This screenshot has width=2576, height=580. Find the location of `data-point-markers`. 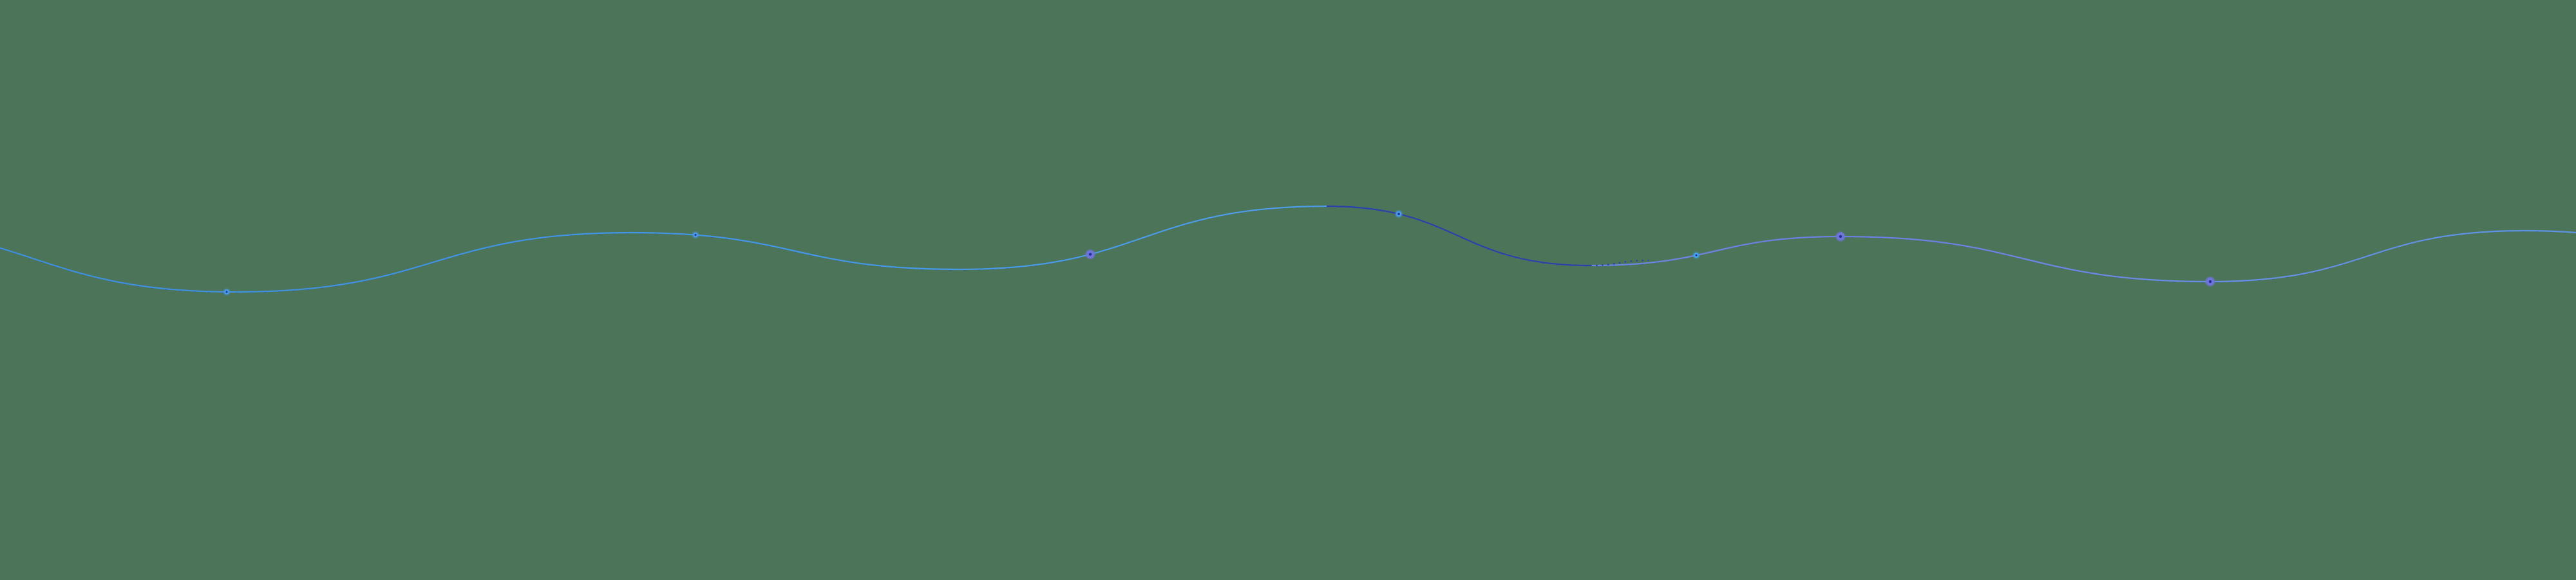

data-point-markers is located at coordinates (1220, 253).